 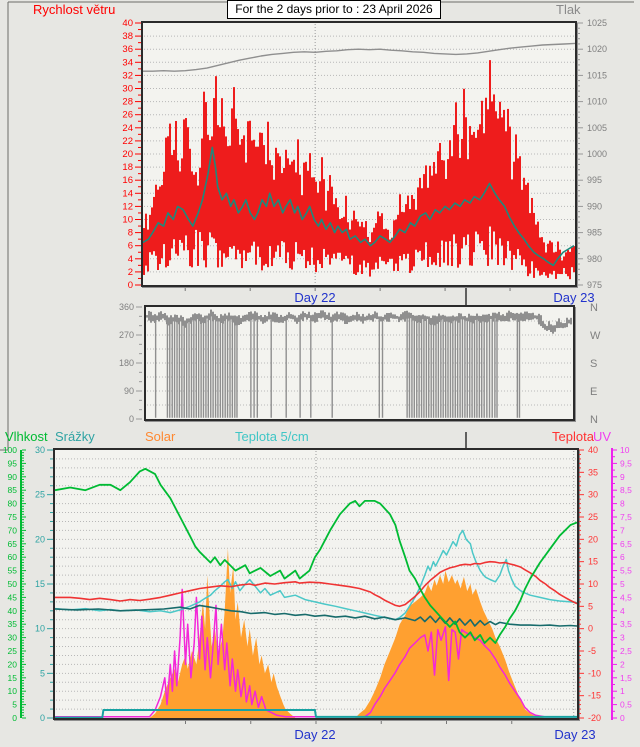 I want to click on soil-temp-legend-label: Teplota 5/cm, so click(x=272, y=436).